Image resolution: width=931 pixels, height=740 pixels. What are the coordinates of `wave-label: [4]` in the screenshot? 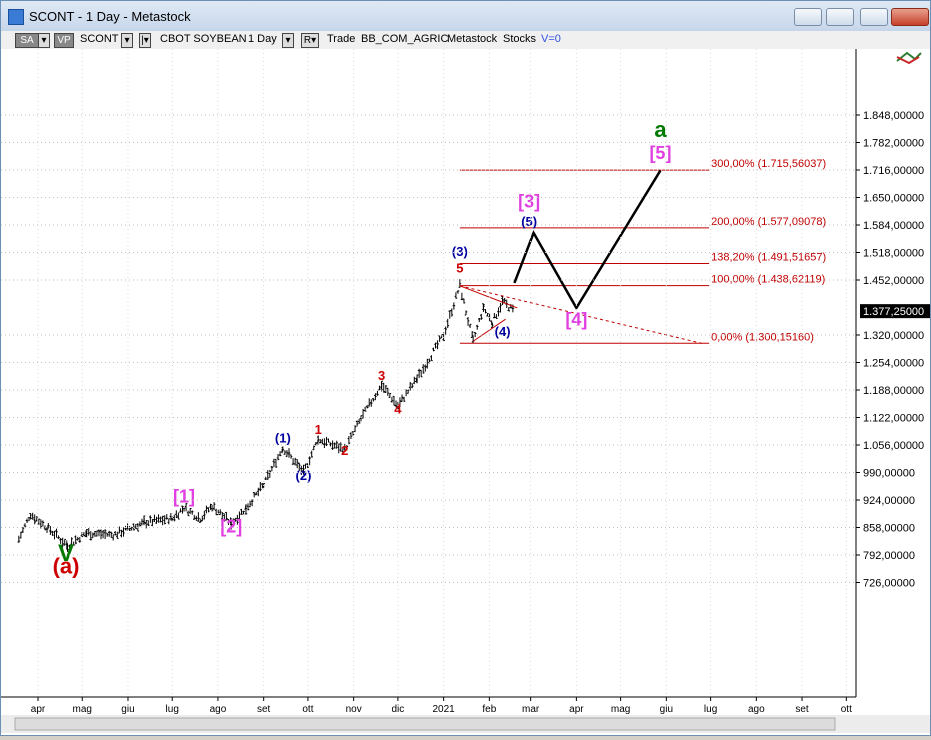 It's located at (576, 319).